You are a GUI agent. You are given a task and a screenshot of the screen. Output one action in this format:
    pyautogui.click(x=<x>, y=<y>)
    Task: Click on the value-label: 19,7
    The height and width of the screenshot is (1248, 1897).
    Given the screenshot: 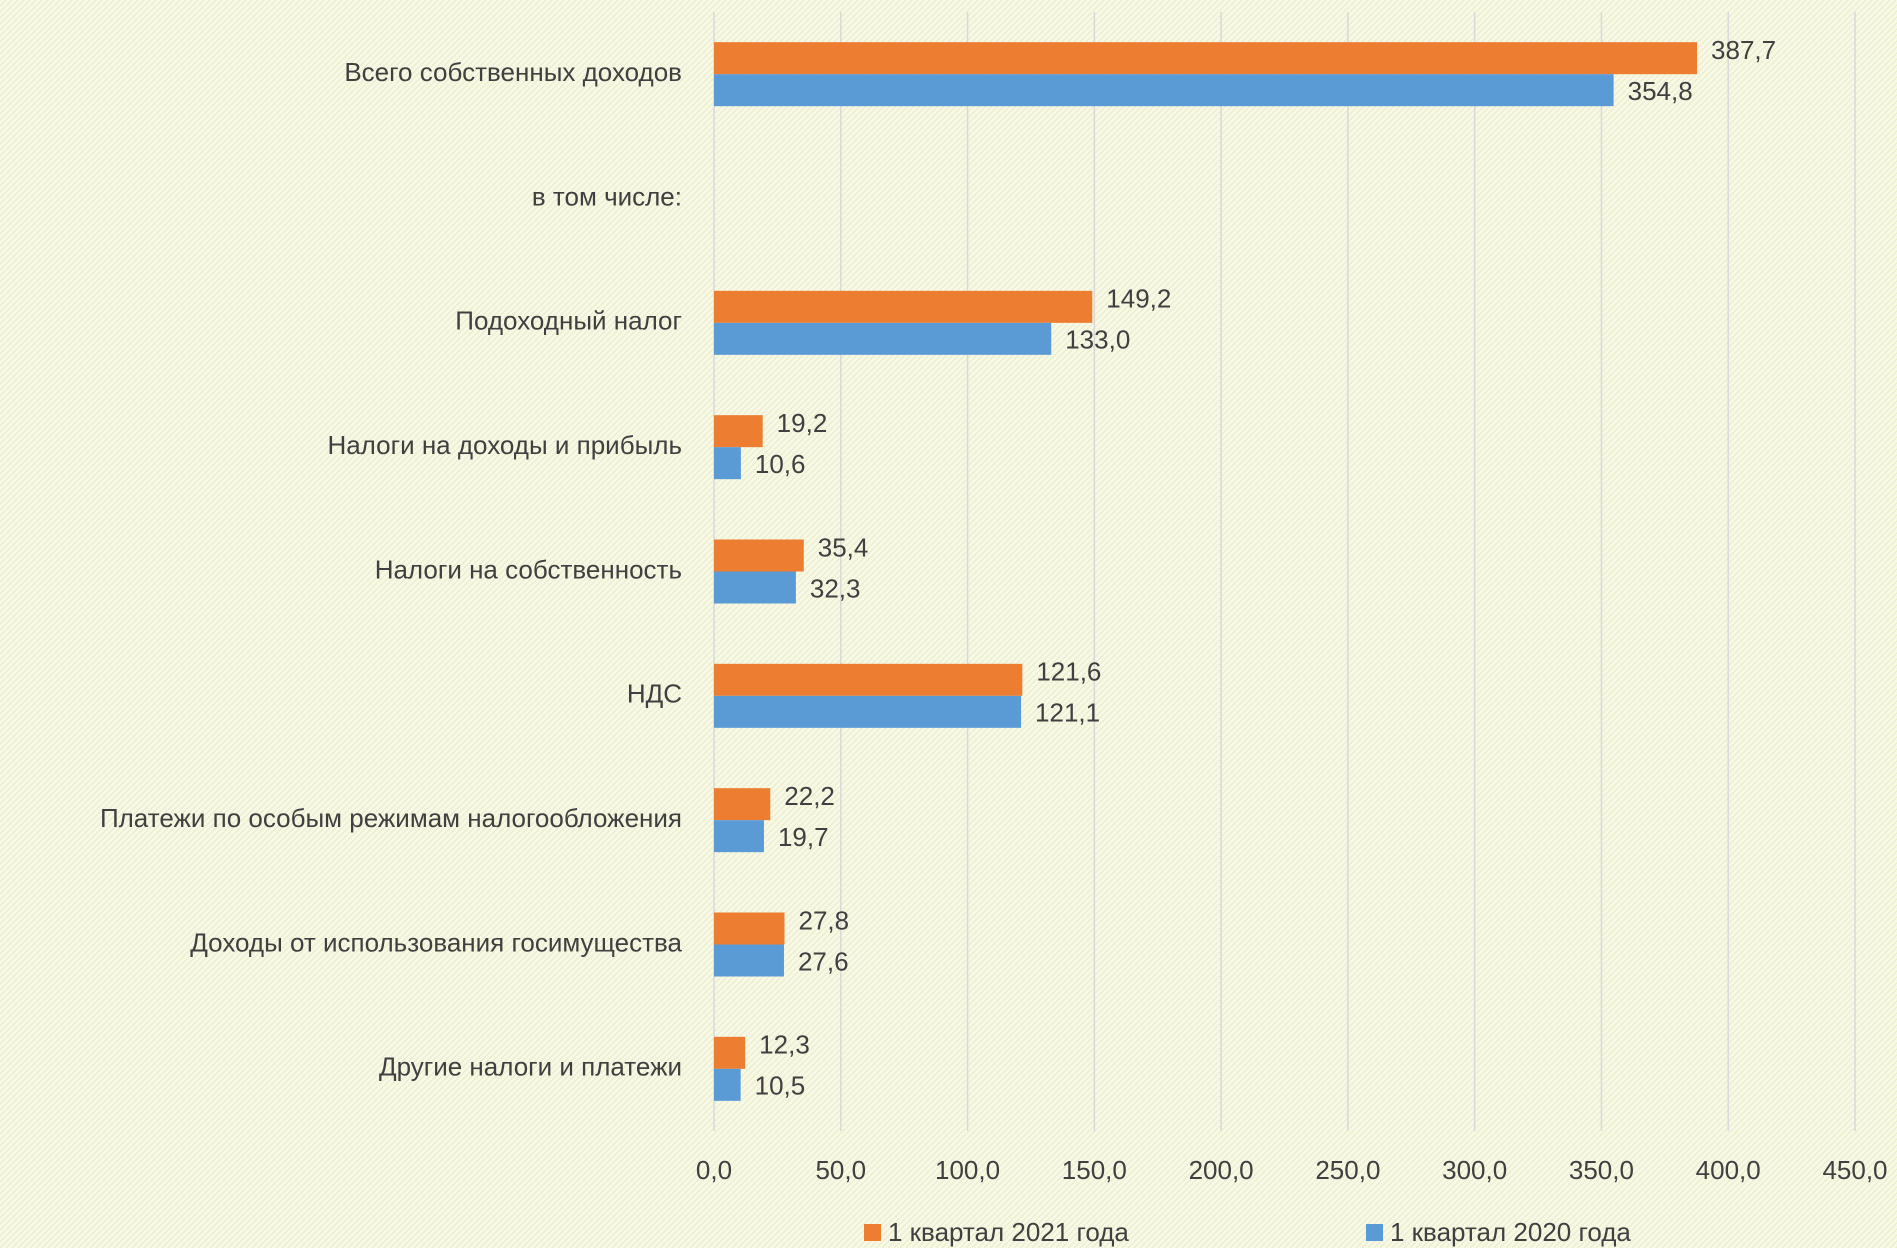 What is the action you would take?
    pyautogui.click(x=803, y=837)
    